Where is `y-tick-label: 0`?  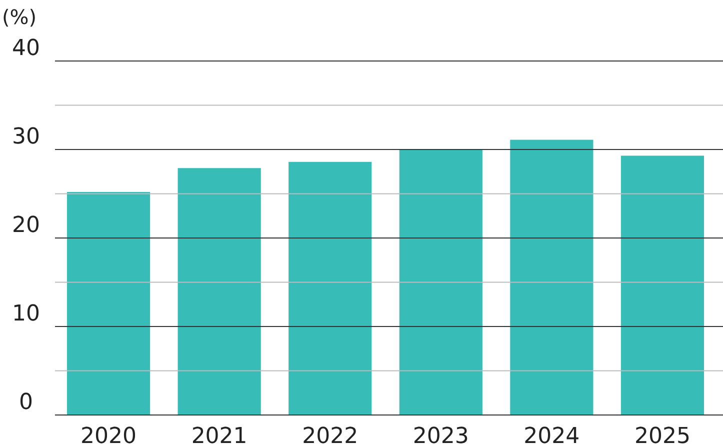 y-tick-label: 0 is located at coordinates (26, 402).